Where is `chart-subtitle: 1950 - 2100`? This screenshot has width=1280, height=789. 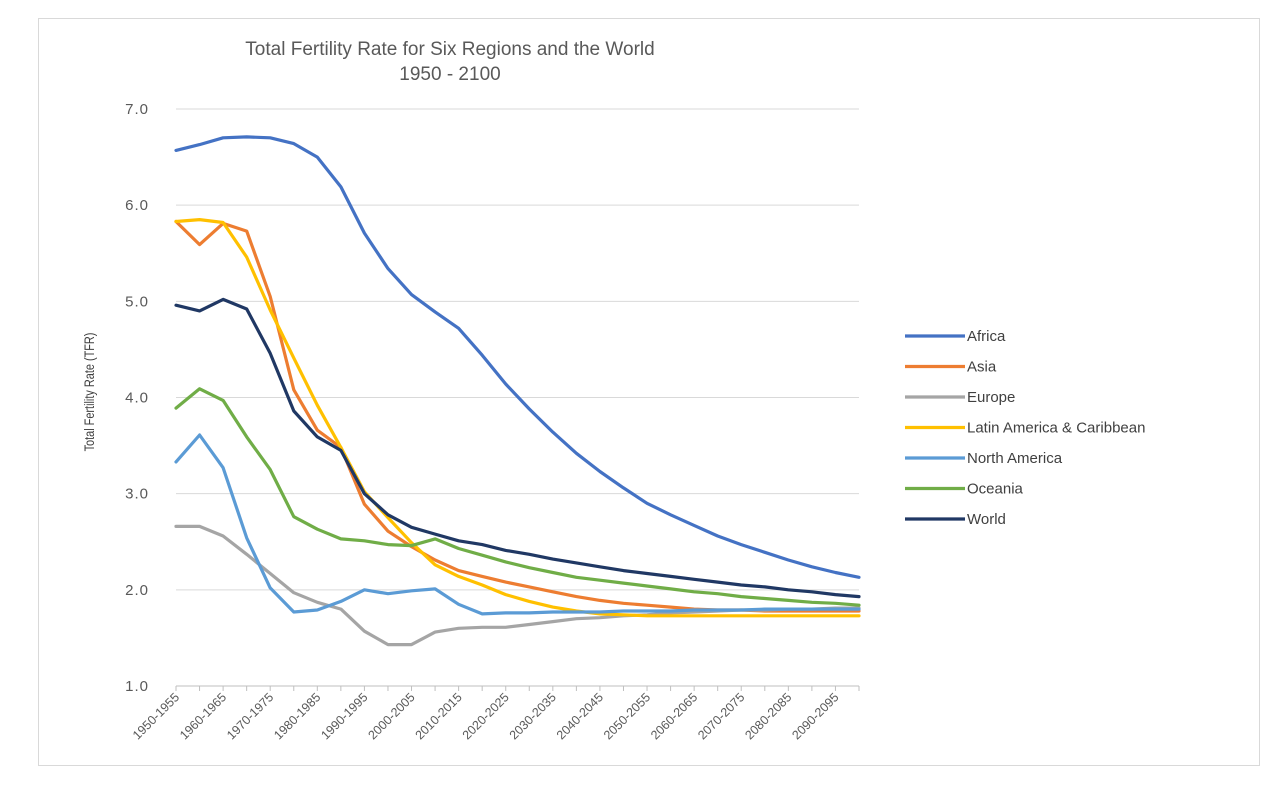 chart-subtitle: 1950 - 2100 is located at coordinates (449, 74).